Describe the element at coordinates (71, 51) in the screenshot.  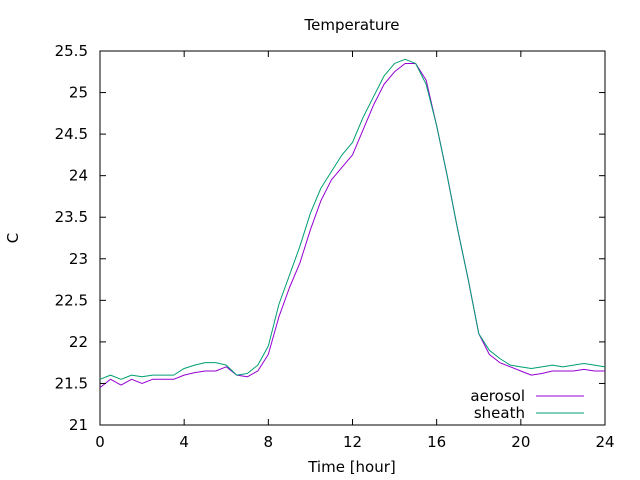
I see `y-tick-label: 25.5` at that location.